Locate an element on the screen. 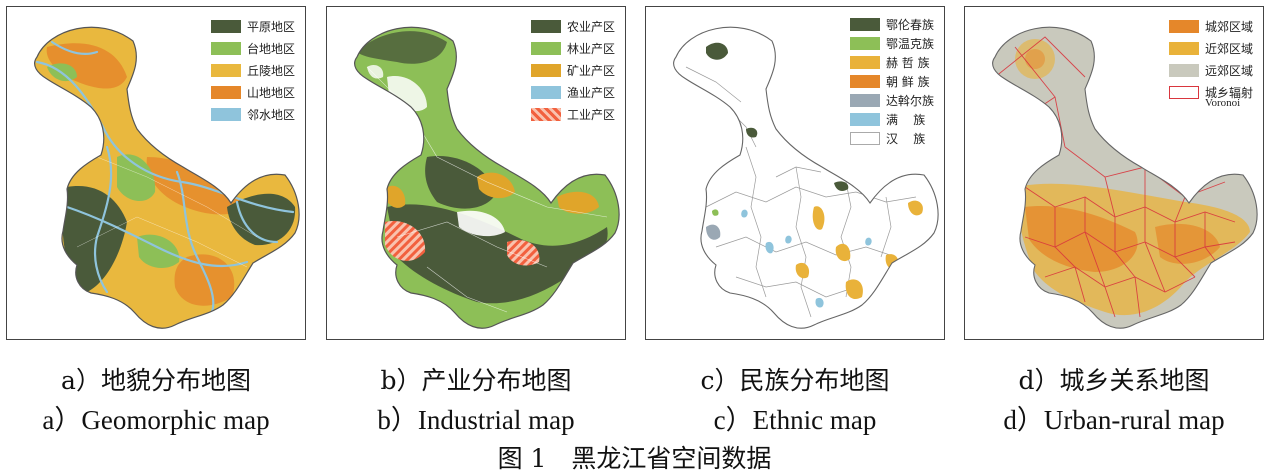  swatch-near-suburb is located at coordinates (1183, 48).